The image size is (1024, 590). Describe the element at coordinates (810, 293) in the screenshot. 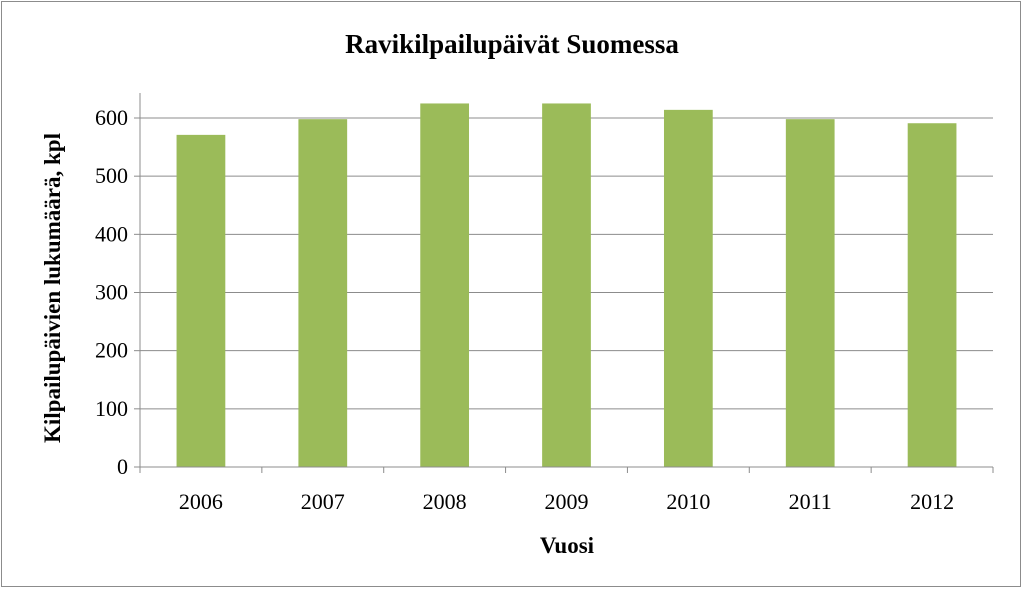

I see `bar-2011` at that location.